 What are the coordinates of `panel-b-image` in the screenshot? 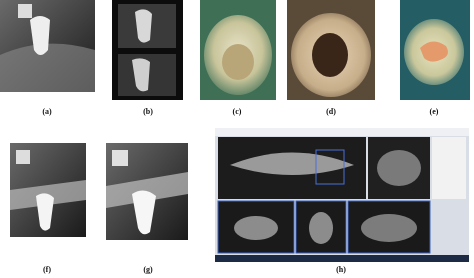 It's located at (147, 50).